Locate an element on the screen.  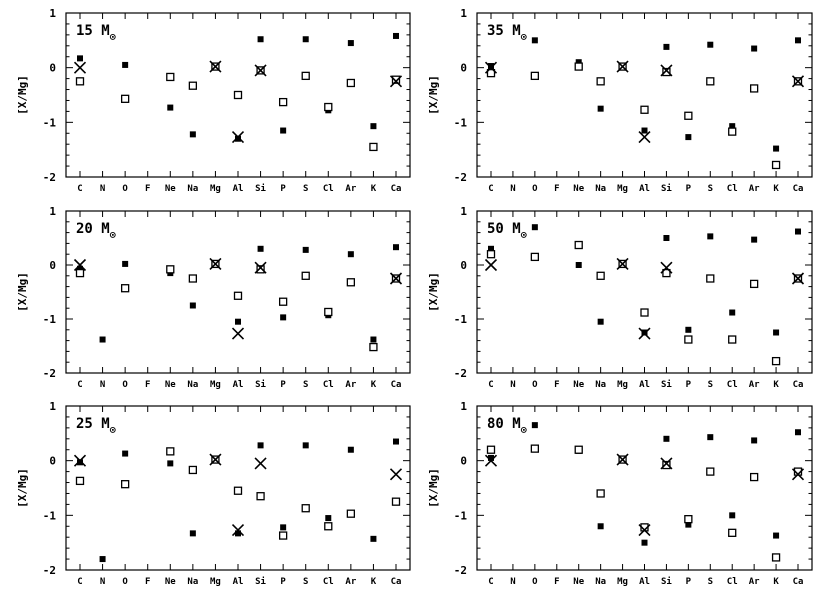
panel-25: 1 0 -1 -2 C N O F Ne Na Mg Al Si P S Cl Ar K Ca [X/Mg] 25 M⊙ is located at coordinates (213, 493).